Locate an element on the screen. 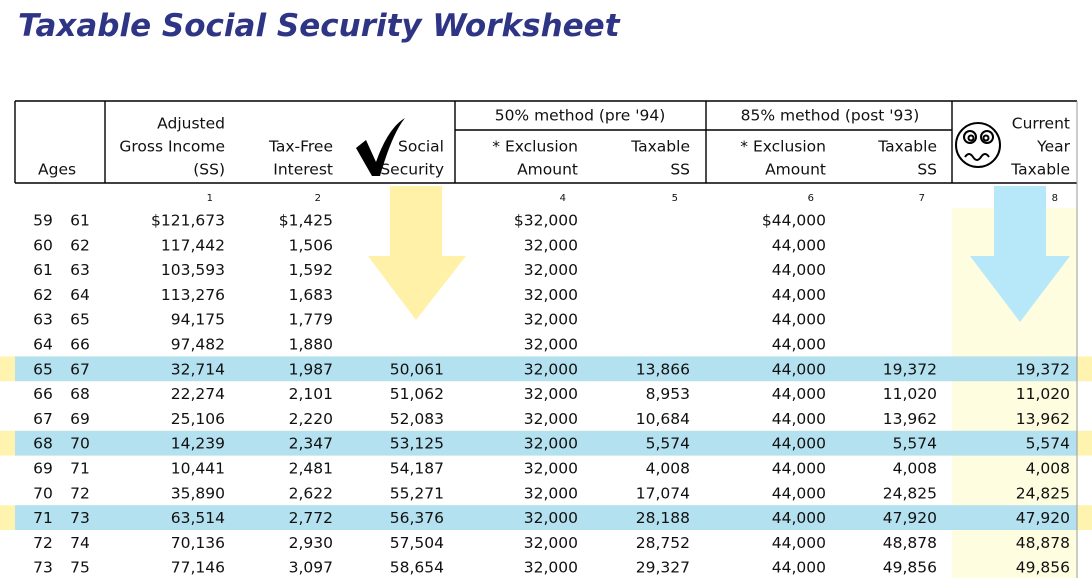  cell: 55,271 is located at coordinates (417, 493).